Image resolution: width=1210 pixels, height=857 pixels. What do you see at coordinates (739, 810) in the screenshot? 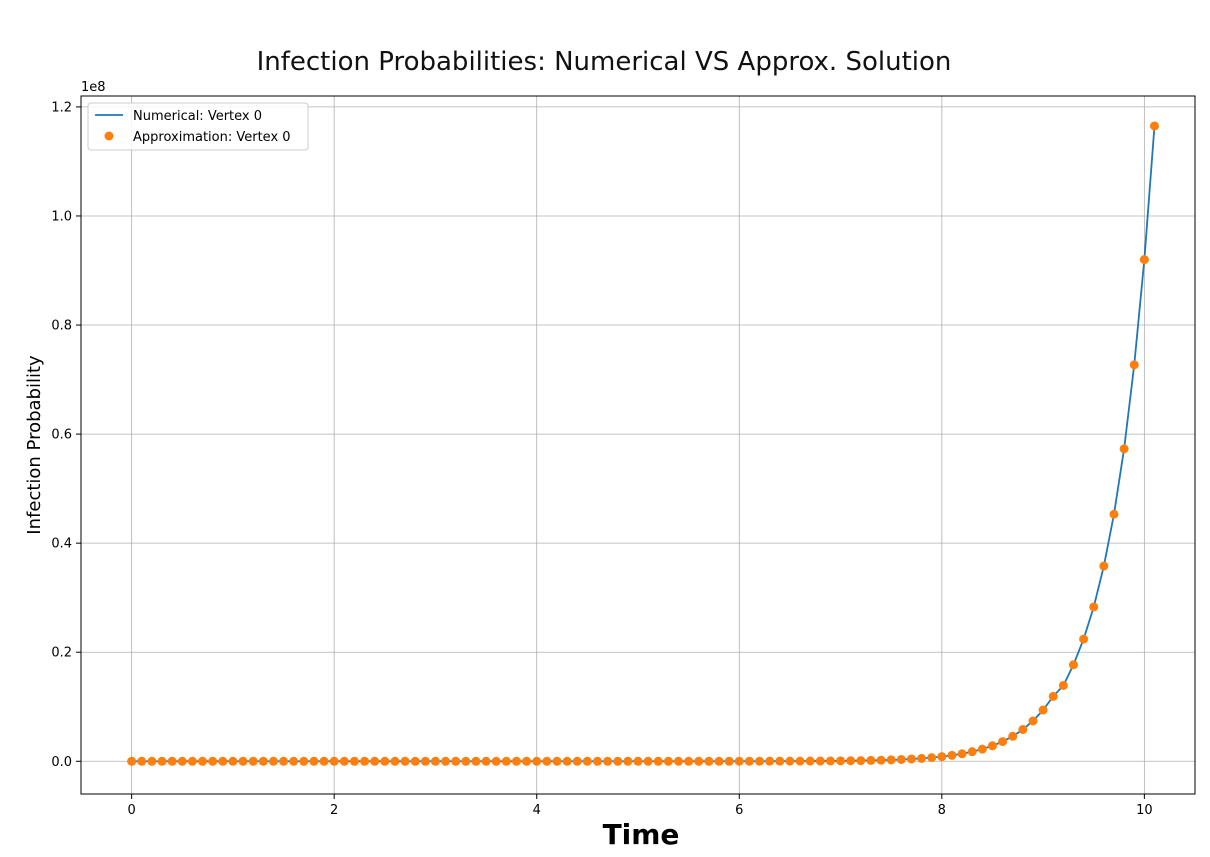
I see `x-tick-label: 6` at bounding box center [739, 810].